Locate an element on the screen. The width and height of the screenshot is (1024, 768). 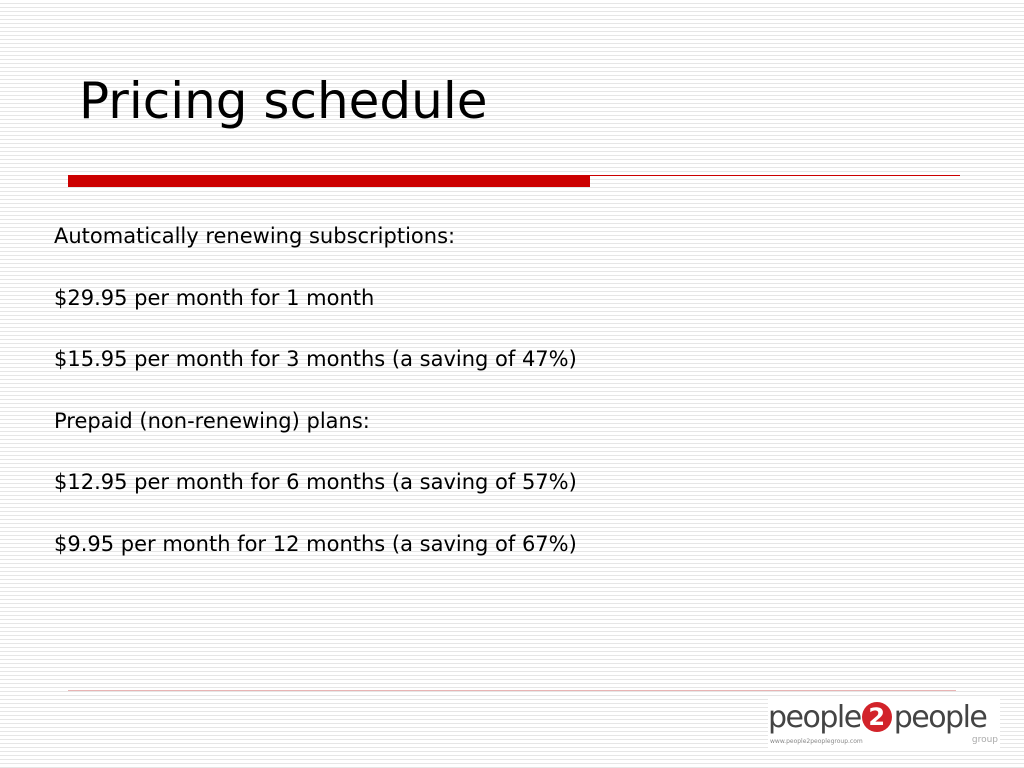
title-underline-thin is located at coordinates (775, 175).